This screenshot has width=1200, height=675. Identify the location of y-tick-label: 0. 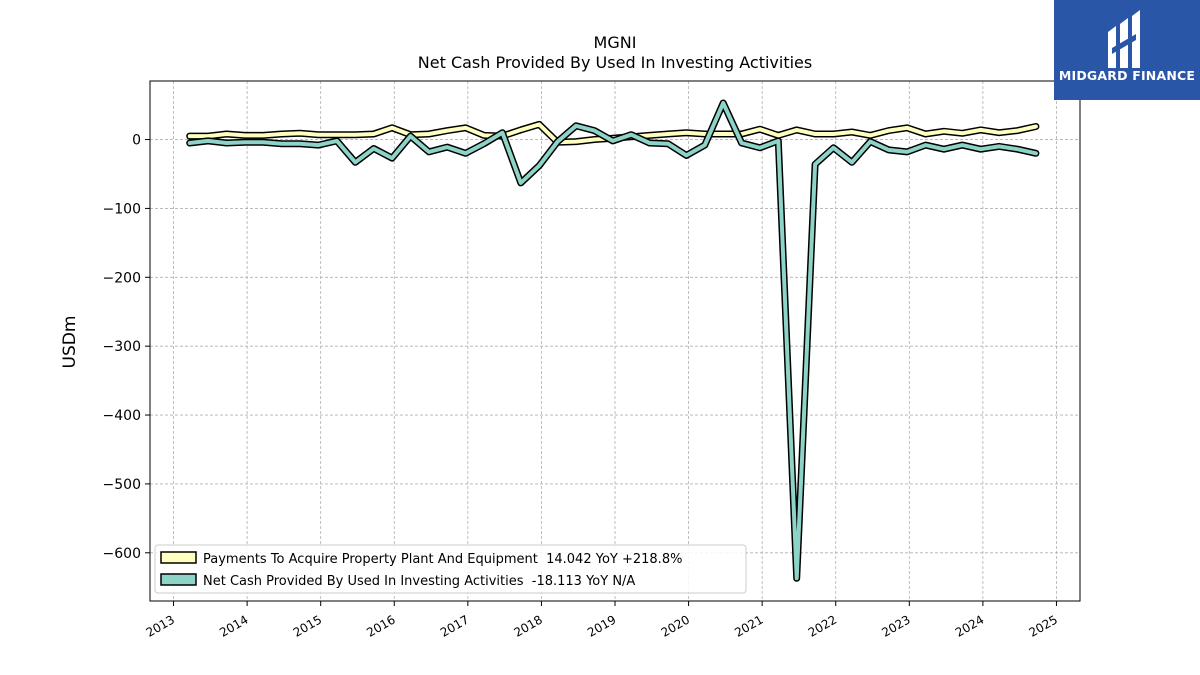
(136, 141).